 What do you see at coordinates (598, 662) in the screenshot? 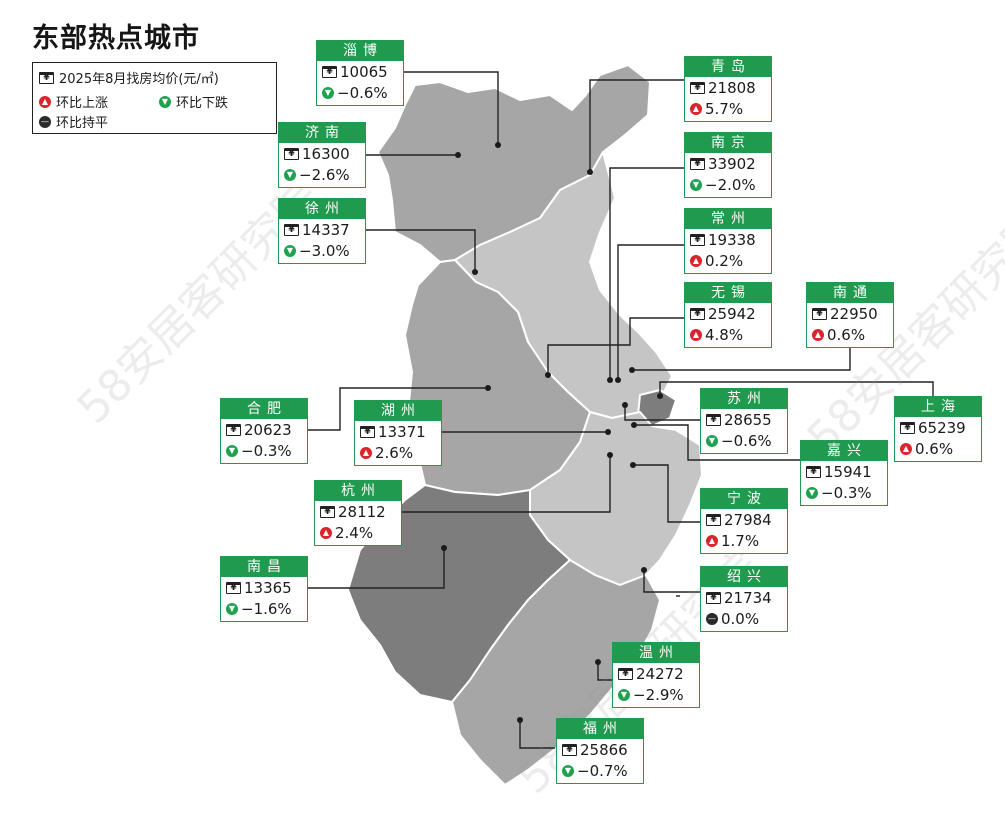
I see `city-dot-wenzhou` at bounding box center [598, 662].